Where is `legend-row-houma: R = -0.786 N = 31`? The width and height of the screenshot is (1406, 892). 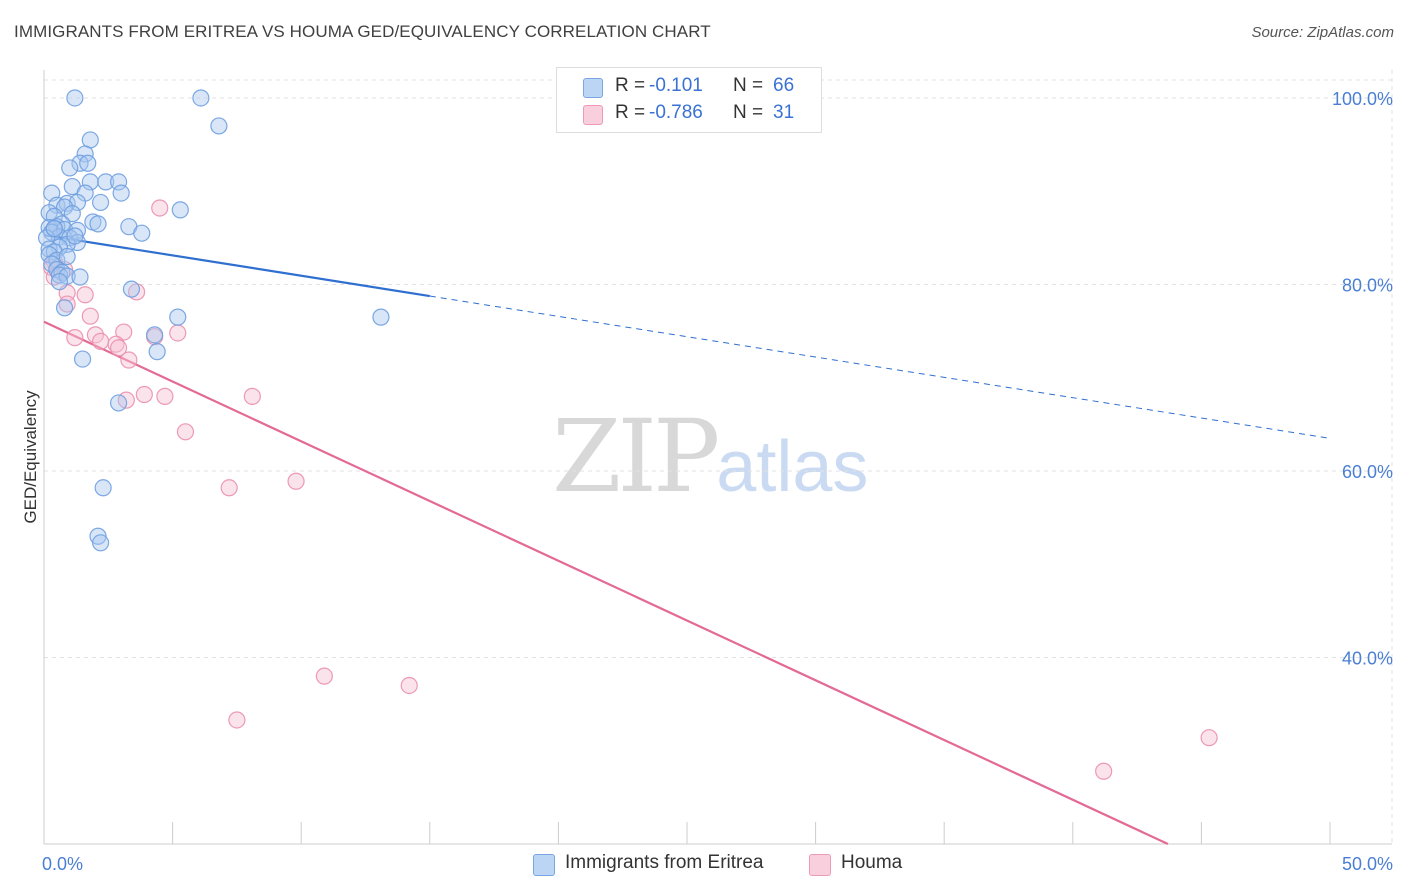
legend-row-houma: R = -0.786 N = 31 is located at coordinates (689, 114).